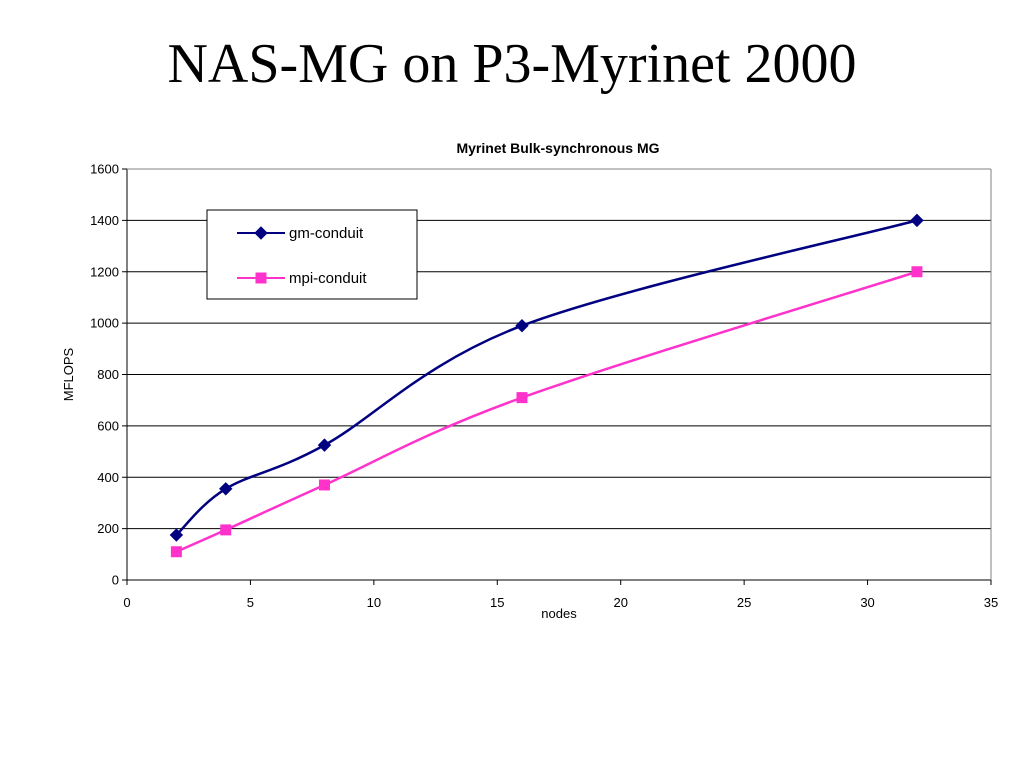 The height and width of the screenshot is (768, 1024). Describe the element at coordinates (108, 374) in the screenshot. I see `y-tick-label: 800` at that location.